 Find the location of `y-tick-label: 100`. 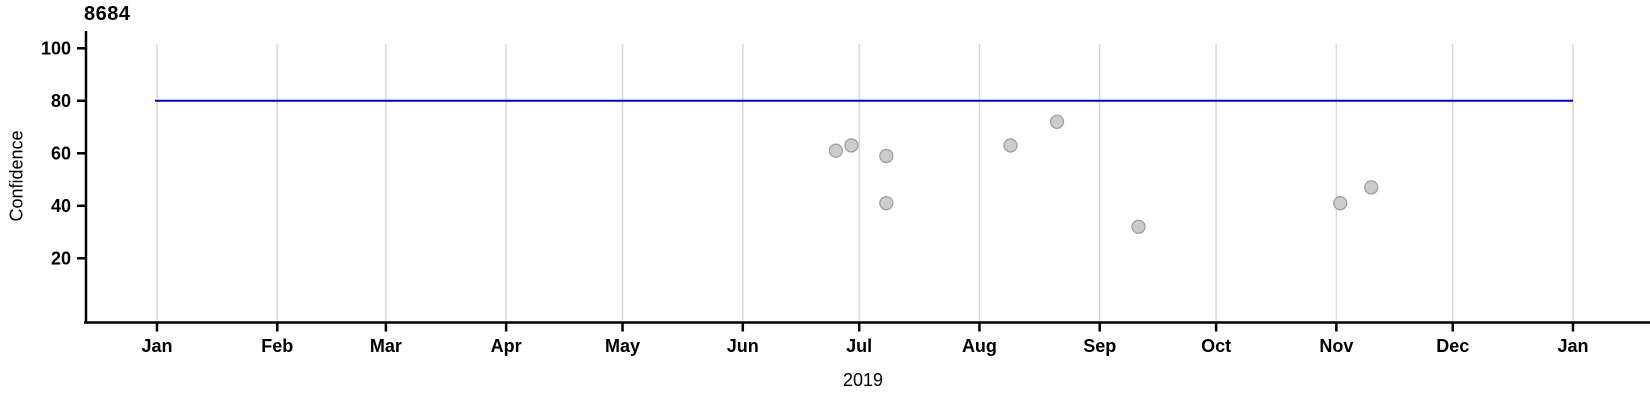

y-tick-label: 100 is located at coordinates (56, 48).